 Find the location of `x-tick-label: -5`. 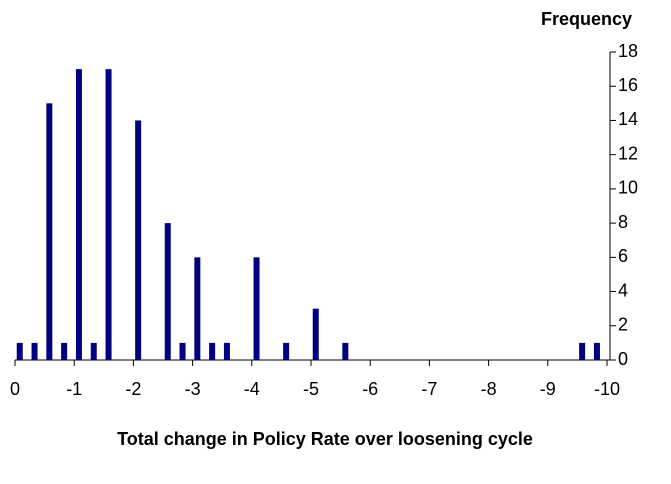

x-tick-label: -5 is located at coordinates (311, 389).